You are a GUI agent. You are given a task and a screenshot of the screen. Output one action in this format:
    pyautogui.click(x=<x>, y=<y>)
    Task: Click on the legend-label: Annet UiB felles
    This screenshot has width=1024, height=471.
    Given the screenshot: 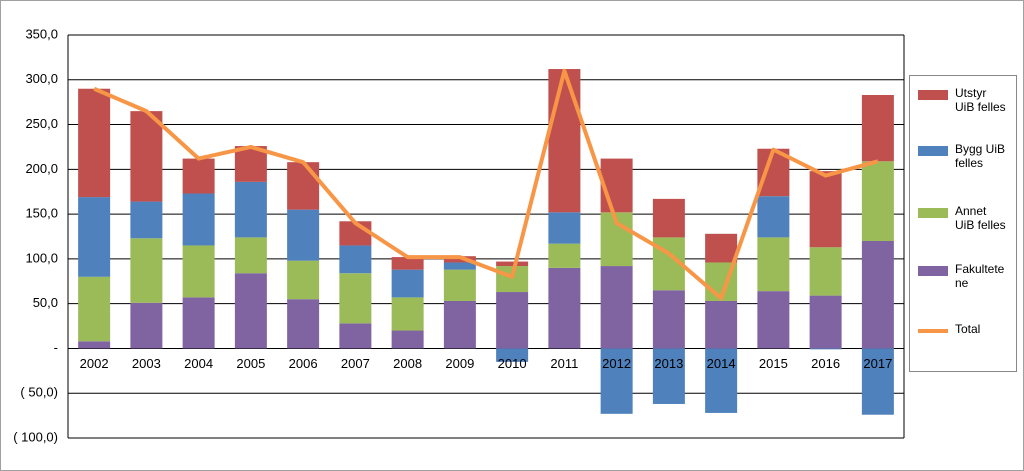 What is the action you would take?
    pyautogui.click(x=980, y=218)
    